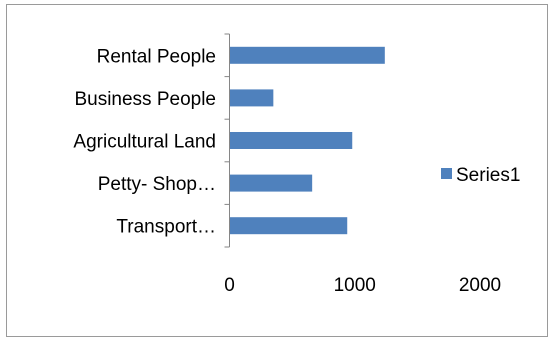  Describe the element at coordinates (229, 285) in the screenshot. I see `x-tick-label: 0` at that location.